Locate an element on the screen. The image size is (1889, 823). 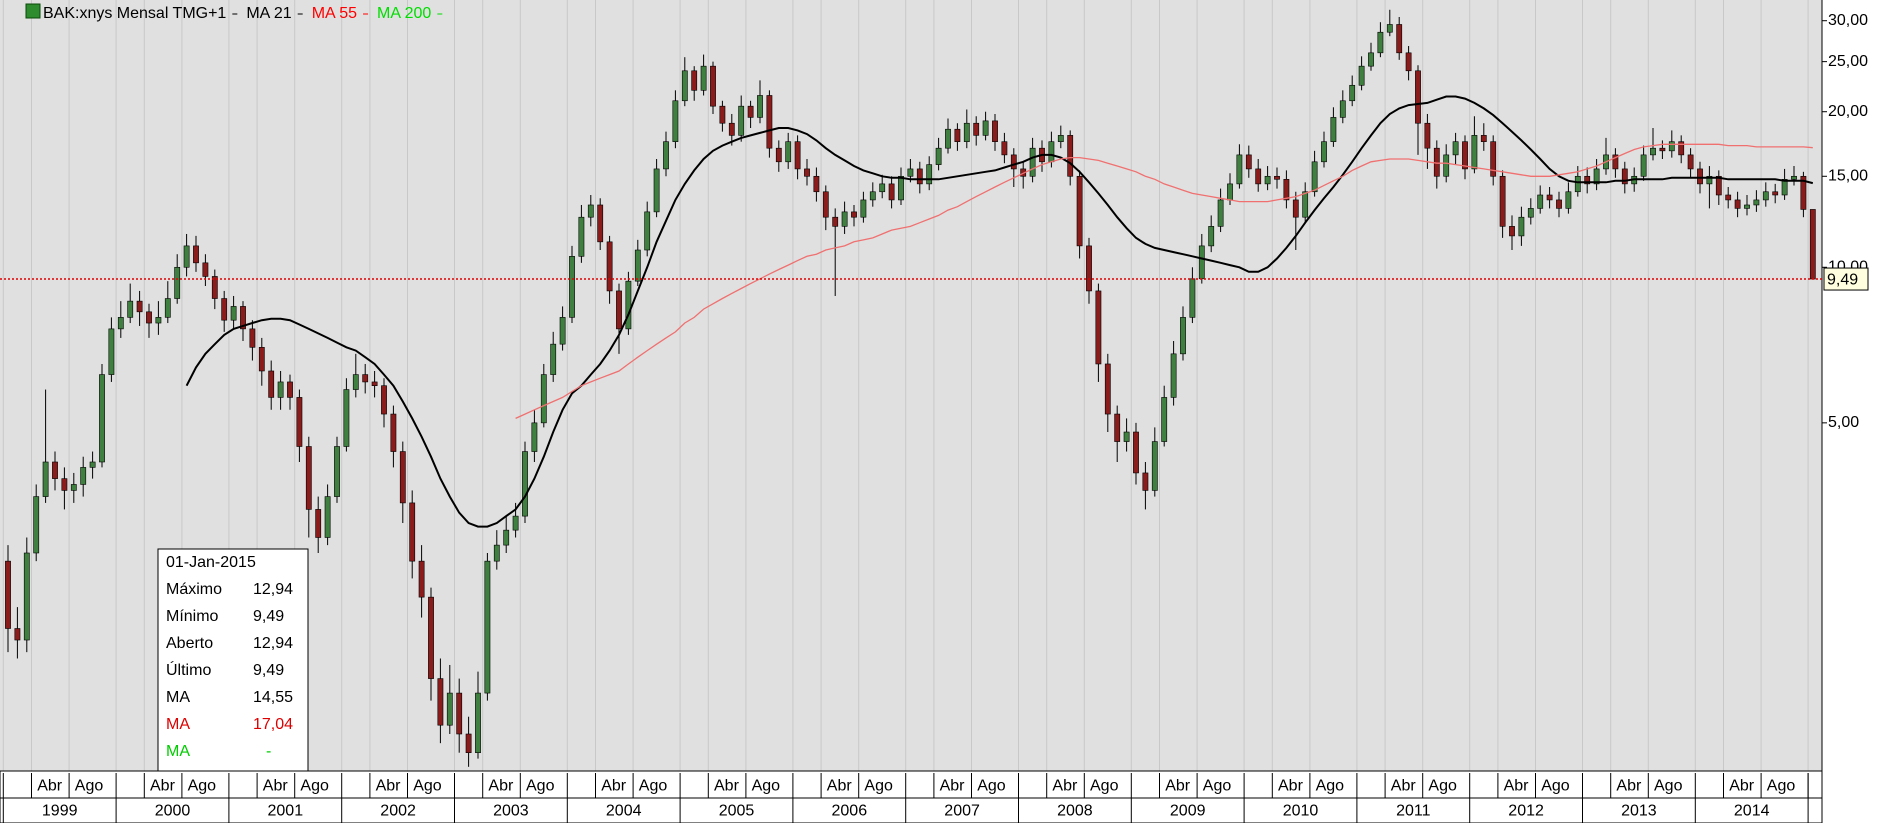
year-label: 2012 is located at coordinates (1526, 811).